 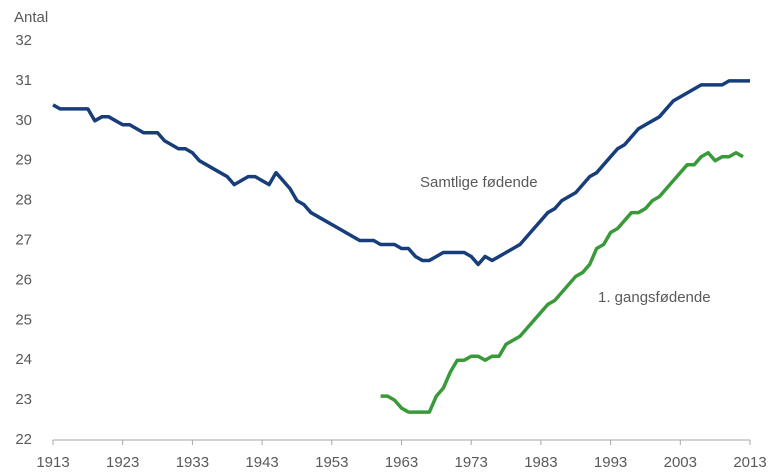 What do you see at coordinates (401, 462) in the screenshot?
I see `x-tick-label: 1963` at bounding box center [401, 462].